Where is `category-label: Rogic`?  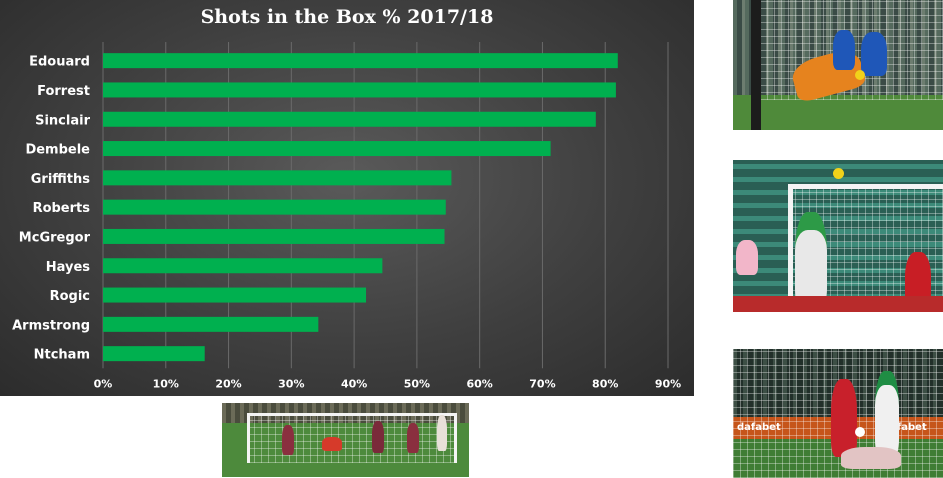 category-label: Rogic is located at coordinates (70, 296).